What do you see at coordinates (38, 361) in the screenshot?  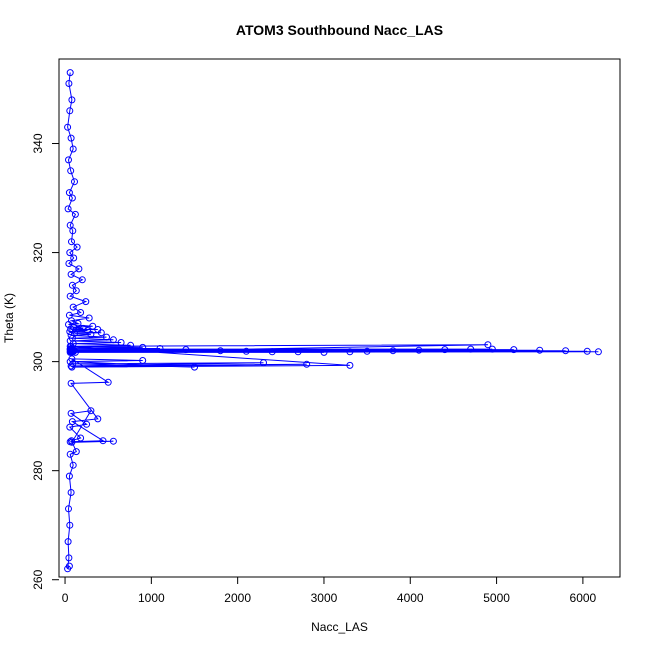 I see `y-tick-label: 300` at bounding box center [38, 361].